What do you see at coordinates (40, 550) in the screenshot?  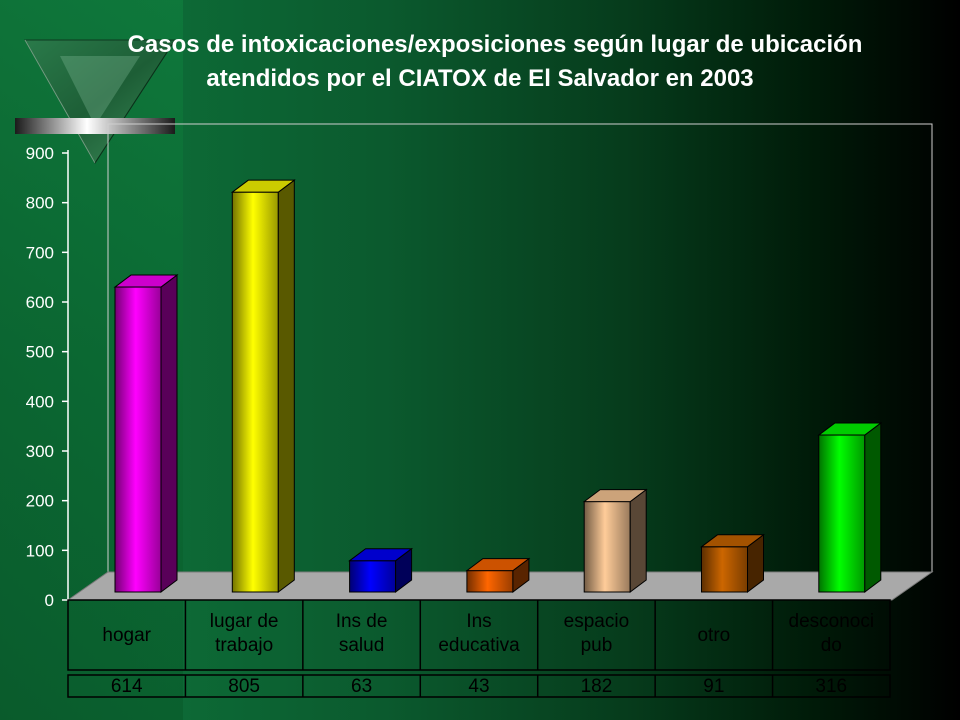 I see `y-tick-label: 100` at bounding box center [40, 550].